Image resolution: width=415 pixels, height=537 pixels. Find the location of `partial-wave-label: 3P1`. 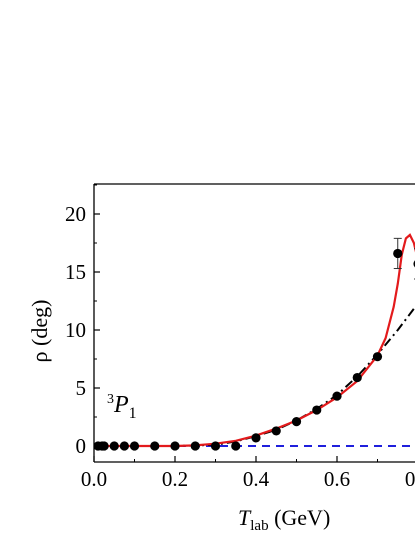

partial-wave-label: 3P1 is located at coordinates (122, 407).